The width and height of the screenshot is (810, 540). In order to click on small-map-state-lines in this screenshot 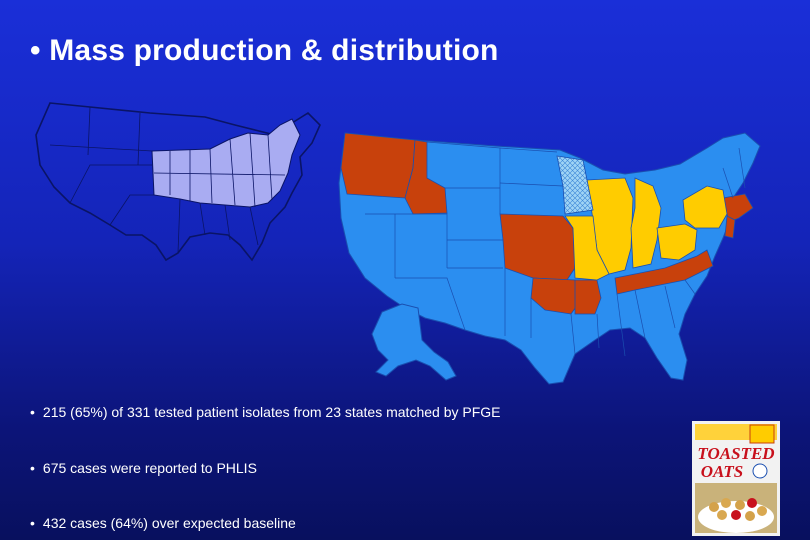, I will do `click(167, 180)`.